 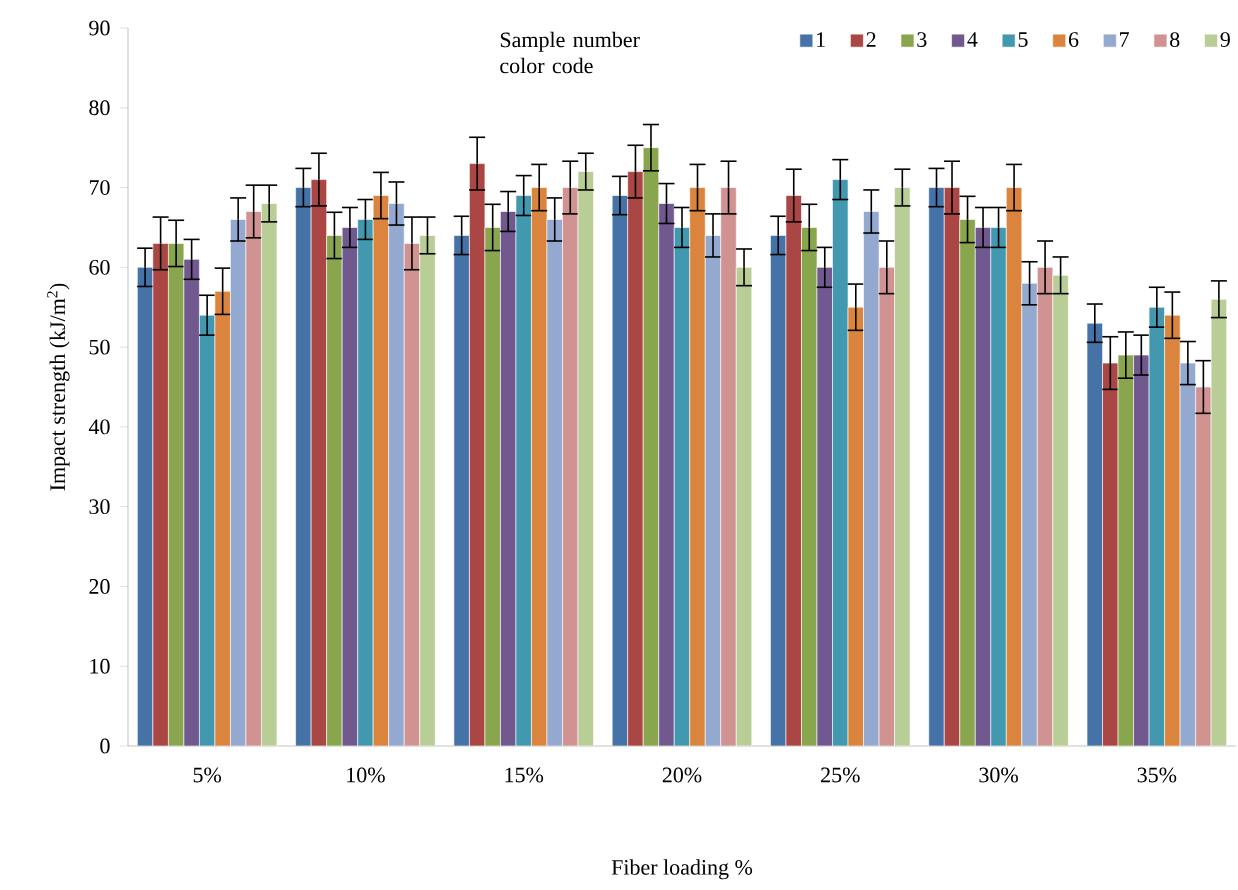 What do you see at coordinates (58, 387) in the screenshot?
I see `y-axis-title: Impact strength (kJ/m$^{2}$)` at bounding box center [58, 387].